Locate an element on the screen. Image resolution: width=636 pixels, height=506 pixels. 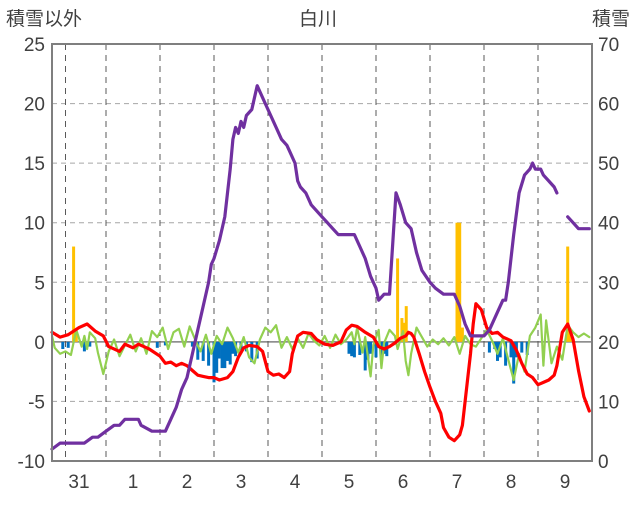
y-right-tick-label: 10 is located at coordinates (608, 402).